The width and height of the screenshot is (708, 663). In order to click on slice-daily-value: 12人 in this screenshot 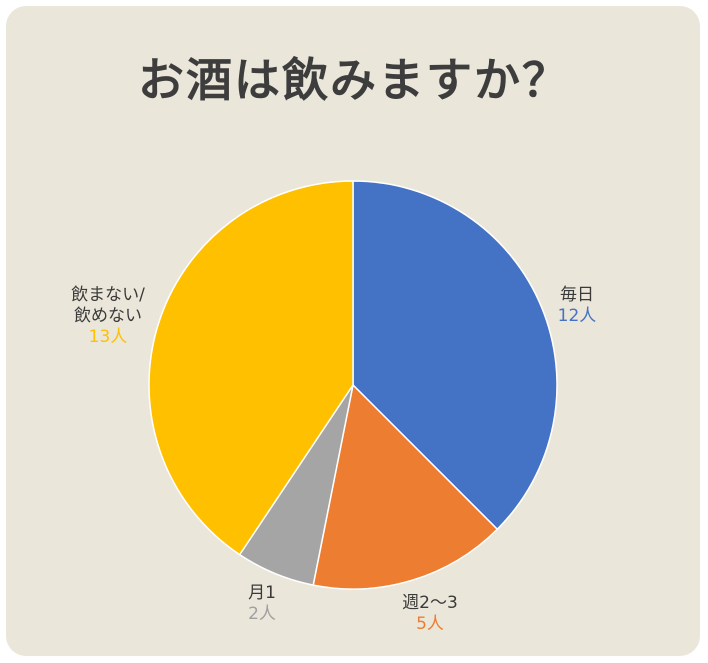, I will do `click(577, 316)`.